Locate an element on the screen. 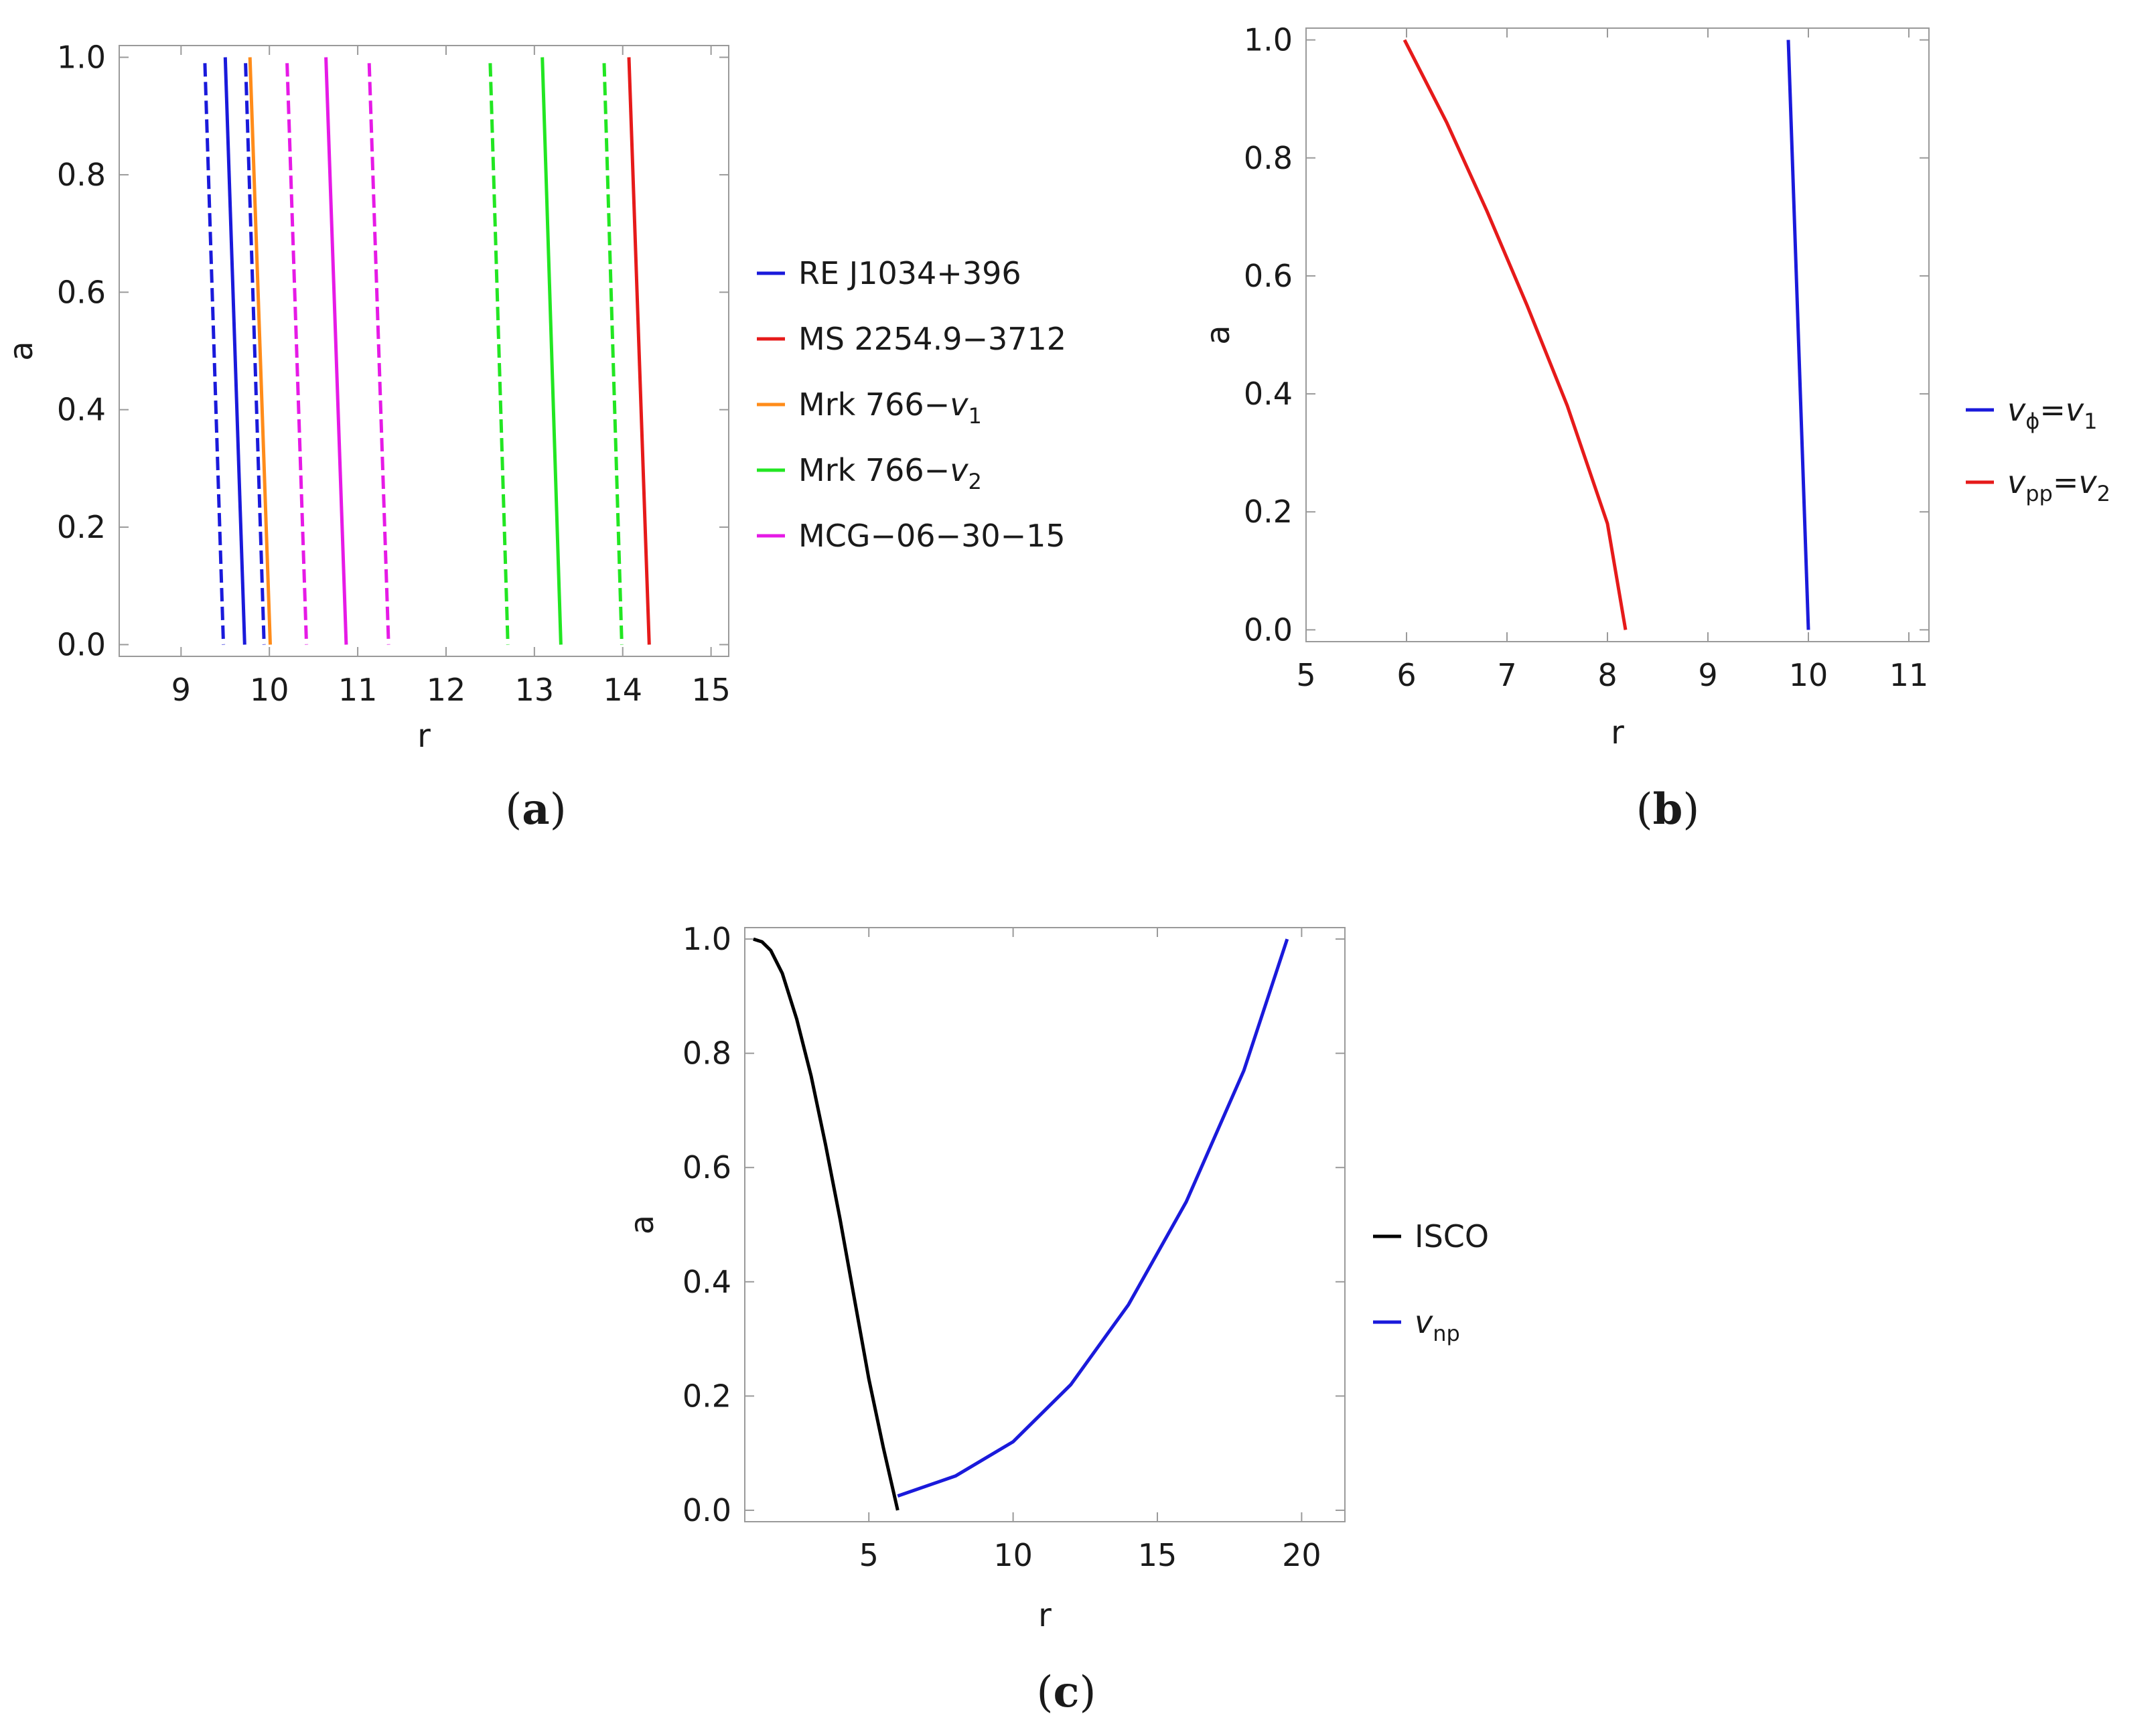  x-tick-label: 20 is located at coordinates (1301, 1555).